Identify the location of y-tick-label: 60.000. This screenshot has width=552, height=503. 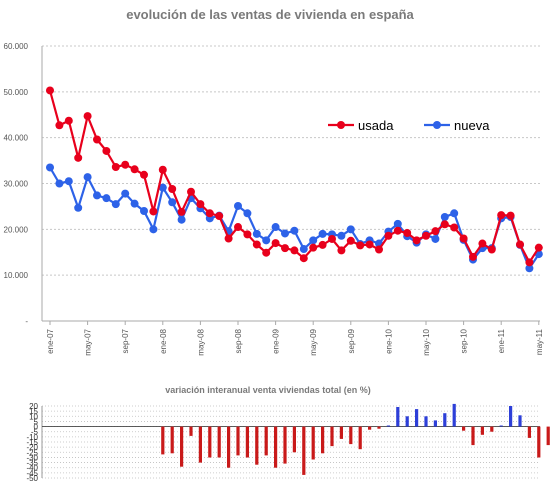
(16, 46).